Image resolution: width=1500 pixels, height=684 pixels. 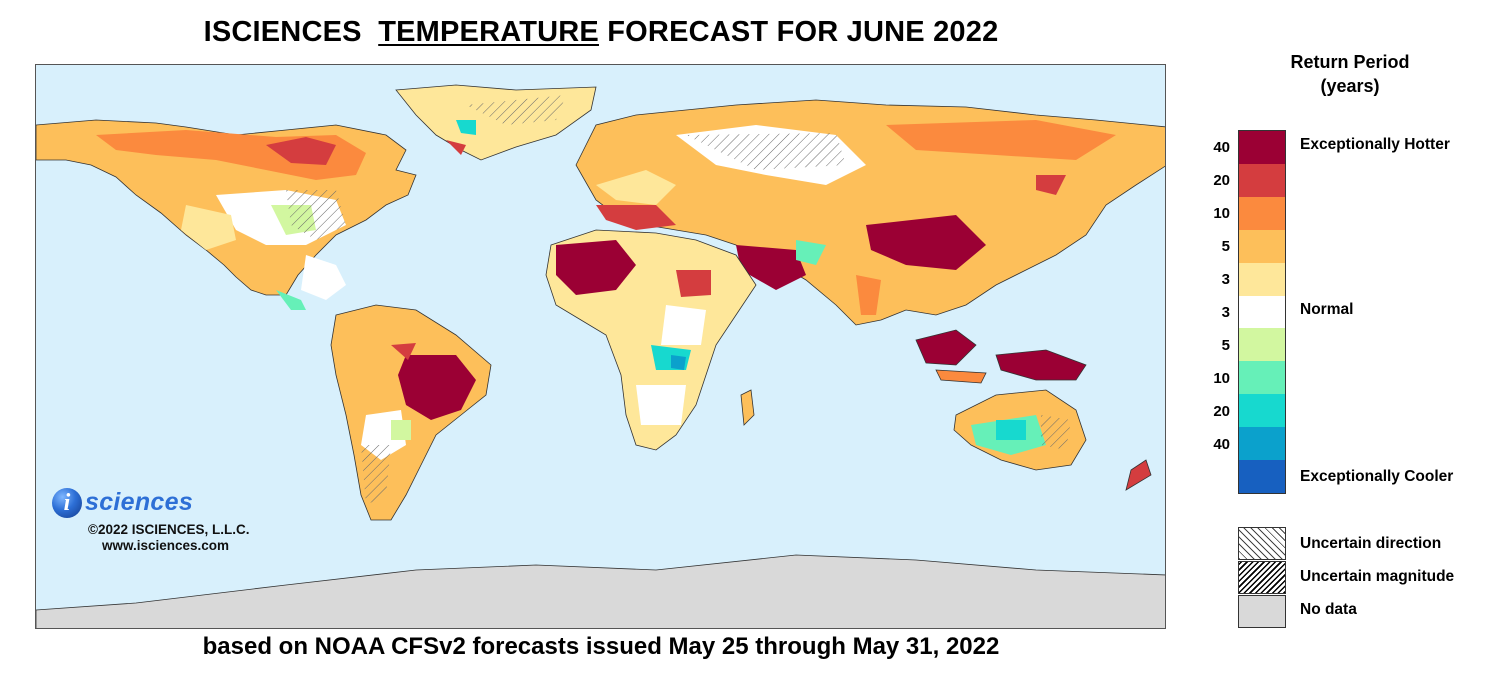 What do you see at coordinates (1350, 74) in the screenshot?
I see `legend-title: Return Period (years)` at bounding box center [1350, 74].